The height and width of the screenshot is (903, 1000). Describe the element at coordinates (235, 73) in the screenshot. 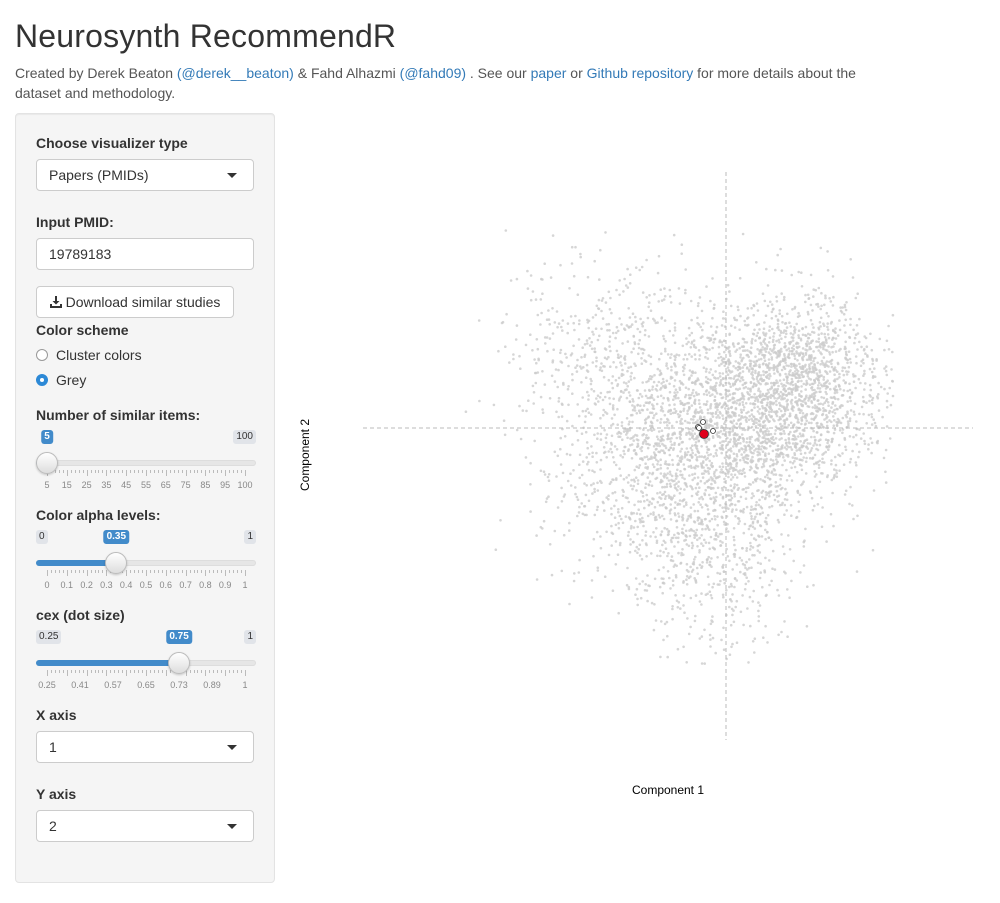

I see `twitter-link-derek: (@derek__beaton)` at that location.